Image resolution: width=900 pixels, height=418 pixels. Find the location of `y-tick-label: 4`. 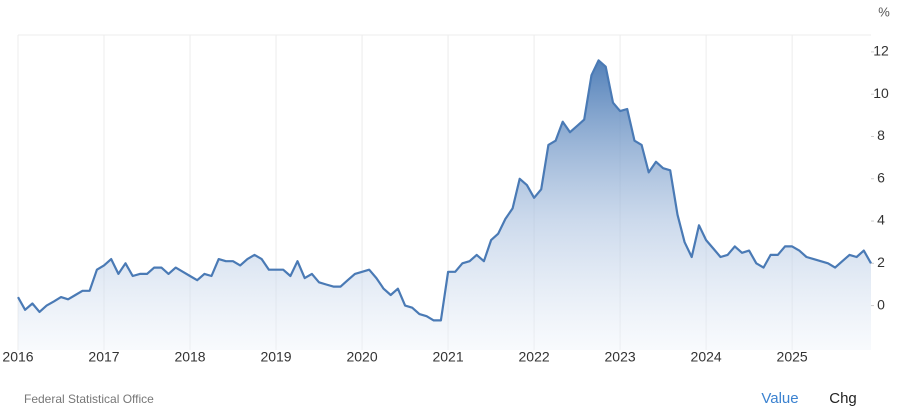

y-tick-label: 4 is located at coordinates (881, 220).